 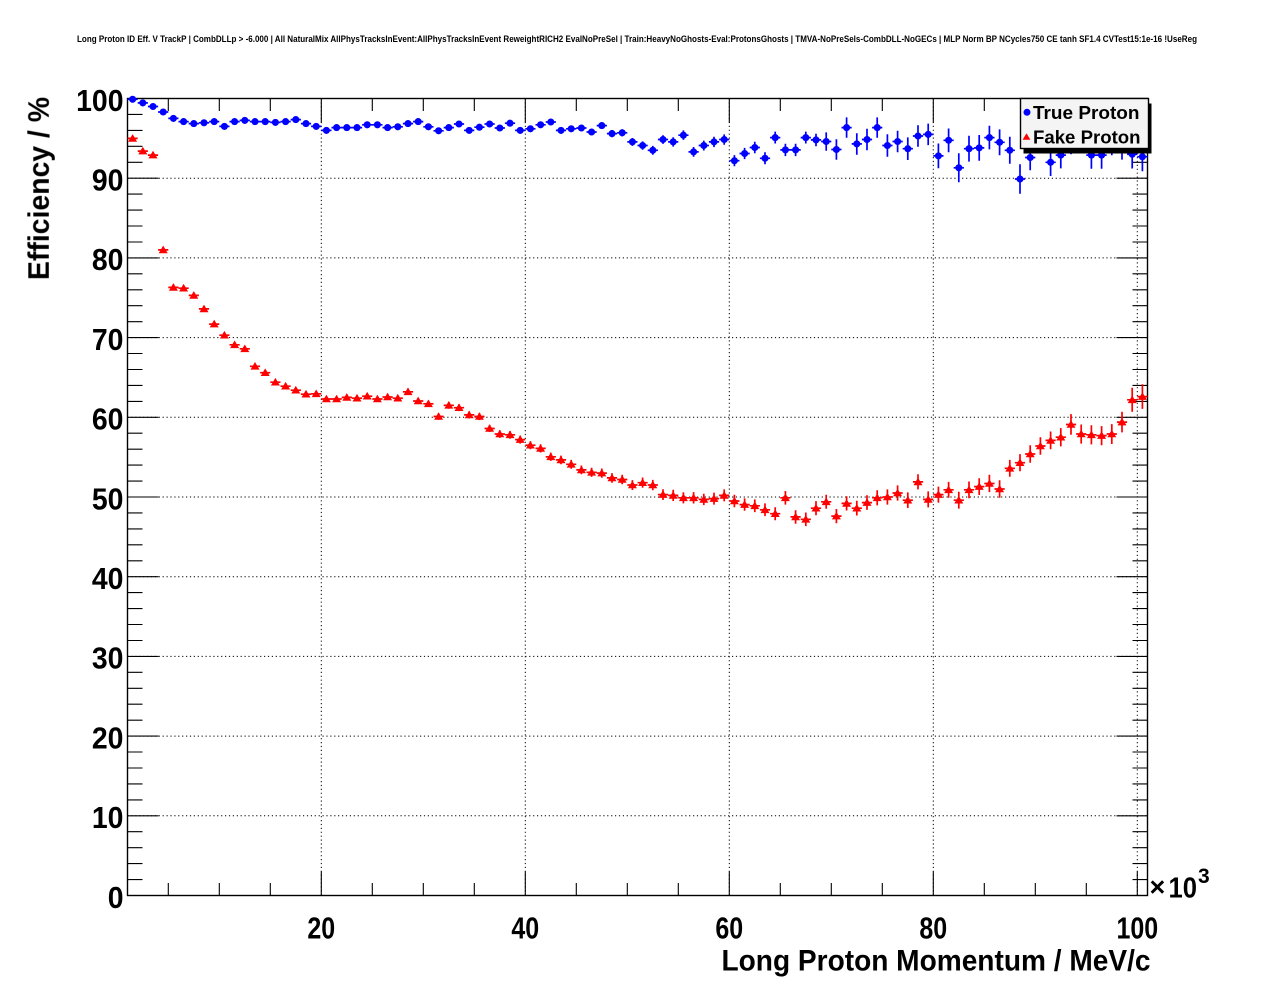 What do you see at coordinates (108, 659) in the screenshot?
I see `svg-text: 30` at bounding box center [108, 659].